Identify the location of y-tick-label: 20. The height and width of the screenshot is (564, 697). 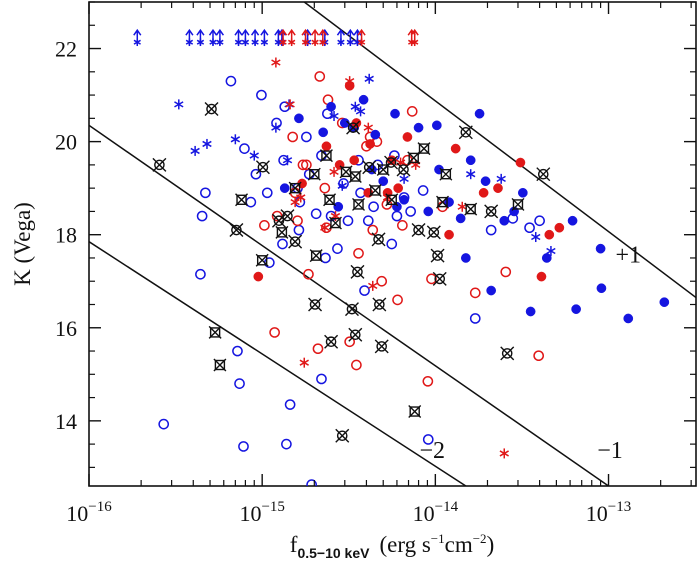
(66, 142).